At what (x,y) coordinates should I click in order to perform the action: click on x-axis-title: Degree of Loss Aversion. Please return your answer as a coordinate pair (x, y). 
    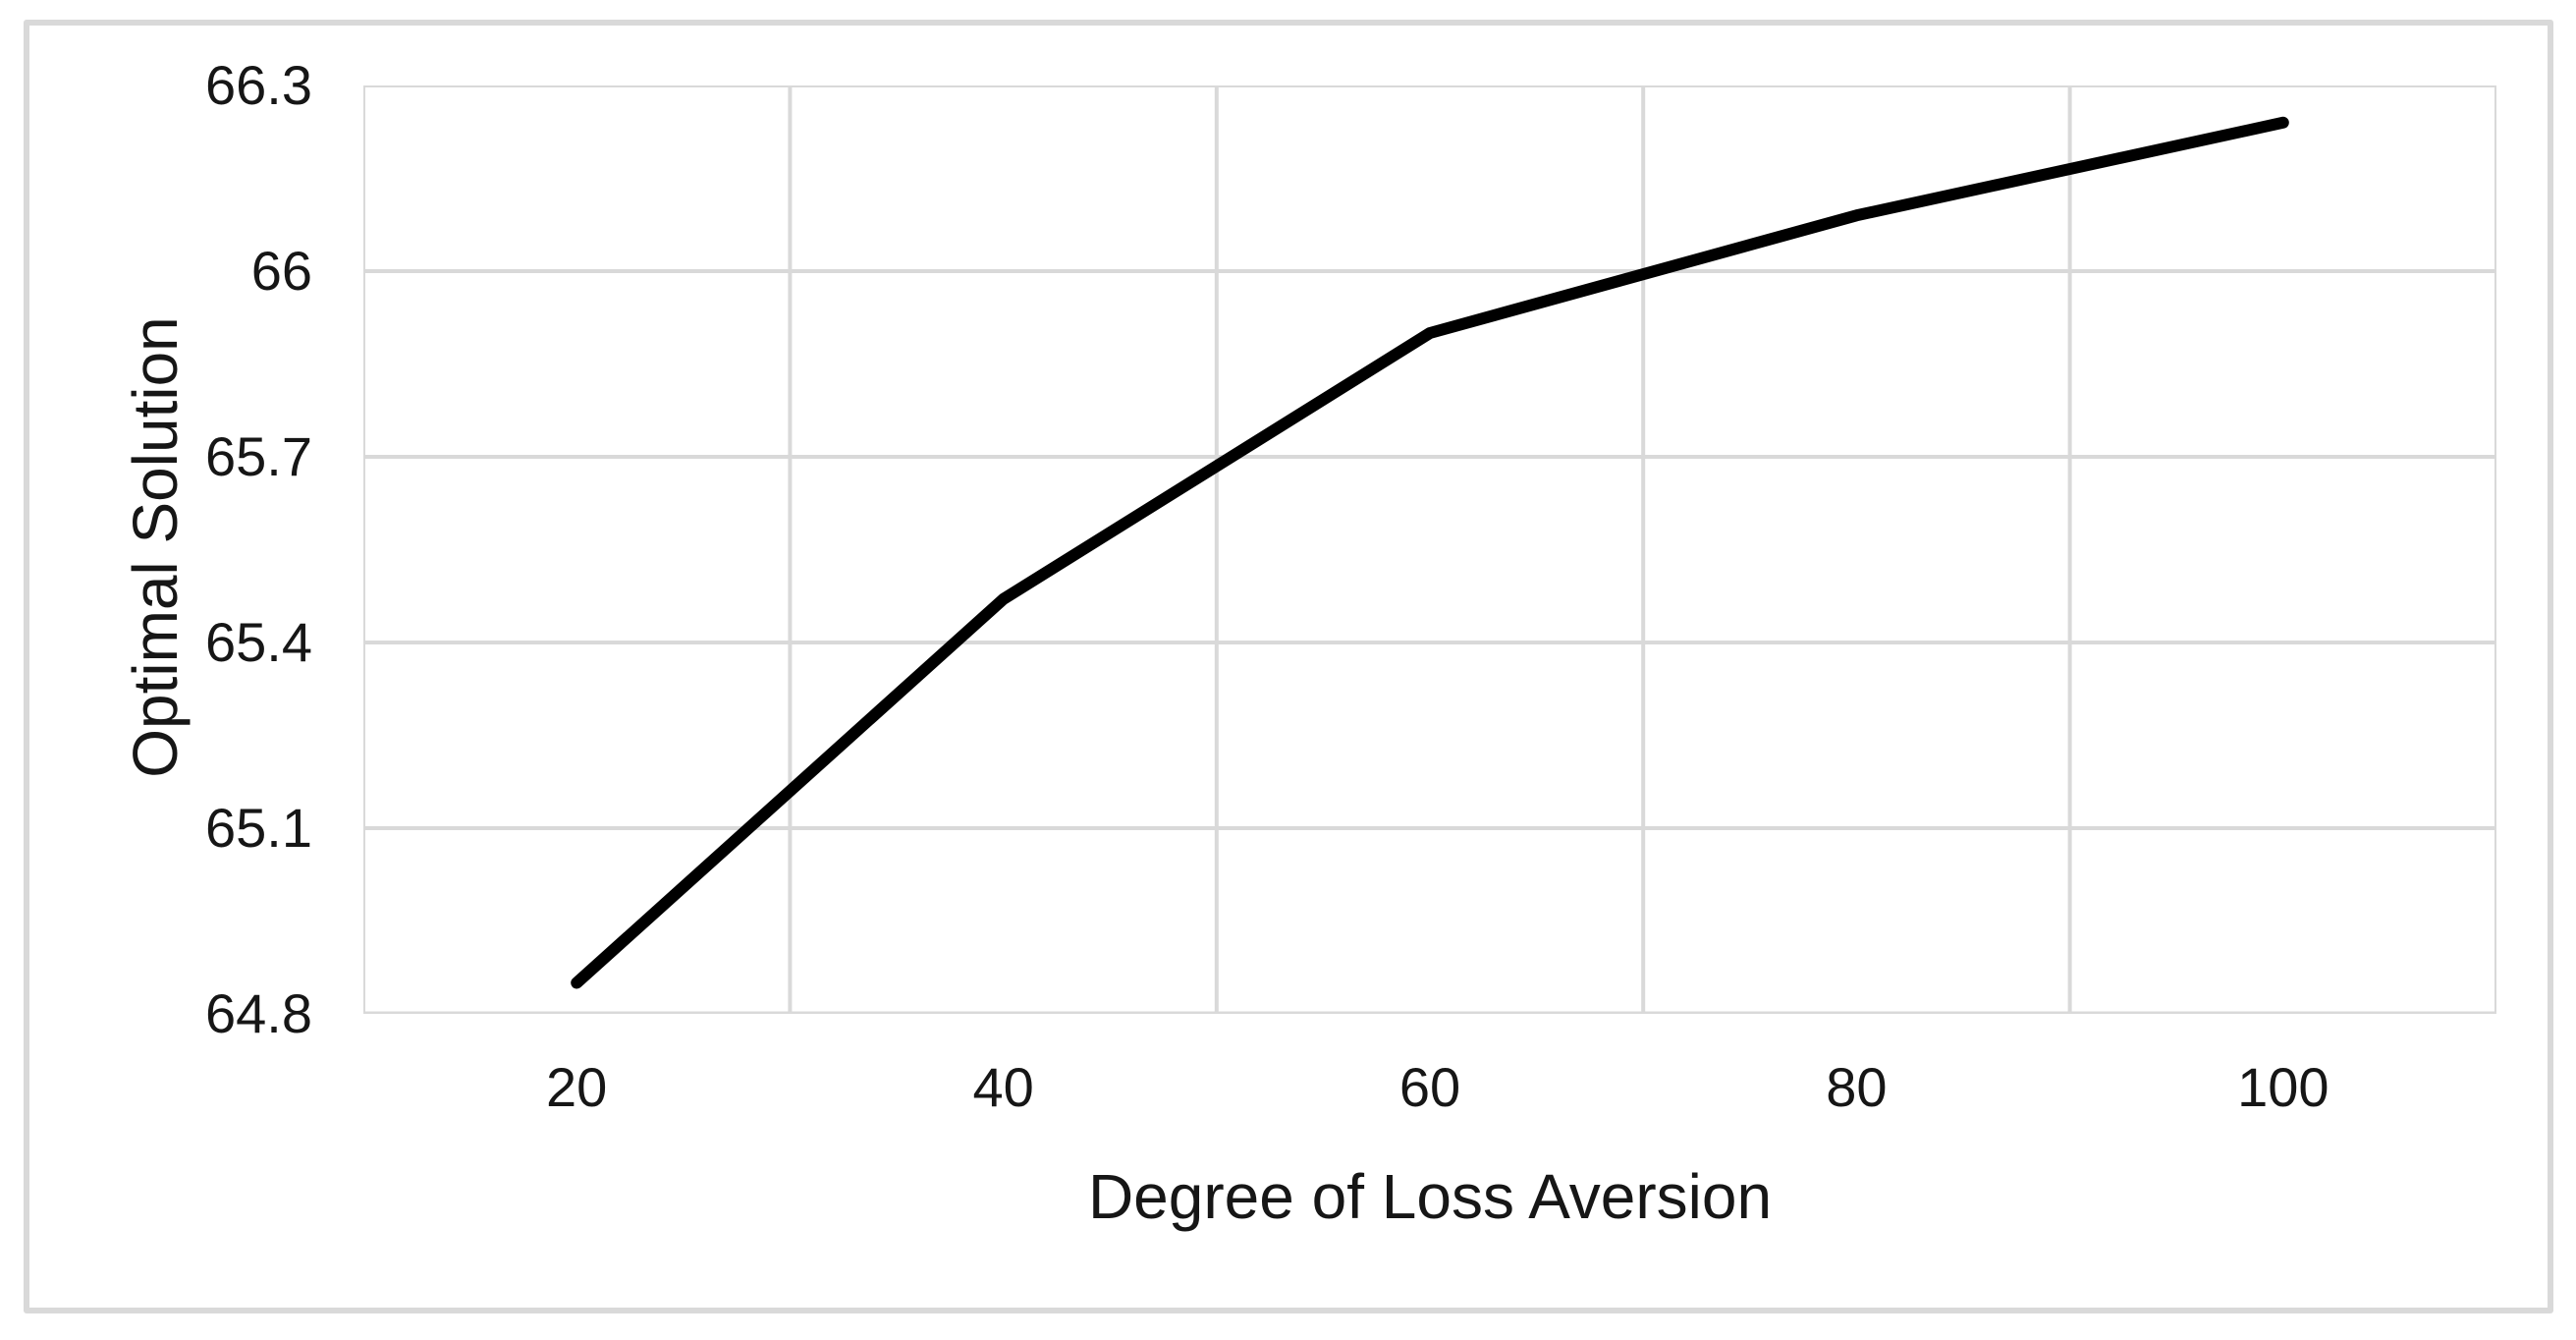
    Looking at the image, I should click on (1430, 1196).